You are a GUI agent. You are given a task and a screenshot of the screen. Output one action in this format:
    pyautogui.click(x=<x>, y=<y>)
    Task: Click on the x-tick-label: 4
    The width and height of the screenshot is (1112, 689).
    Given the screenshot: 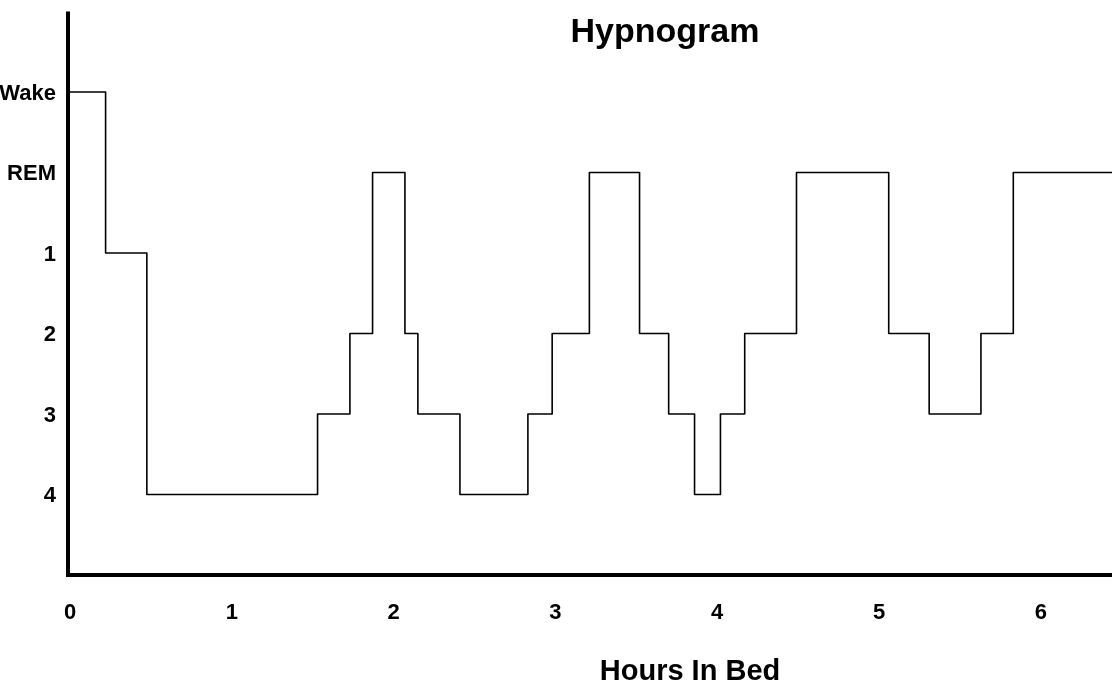 What is the action you would take?
    pyautogui.click(x=718, y=611)
    